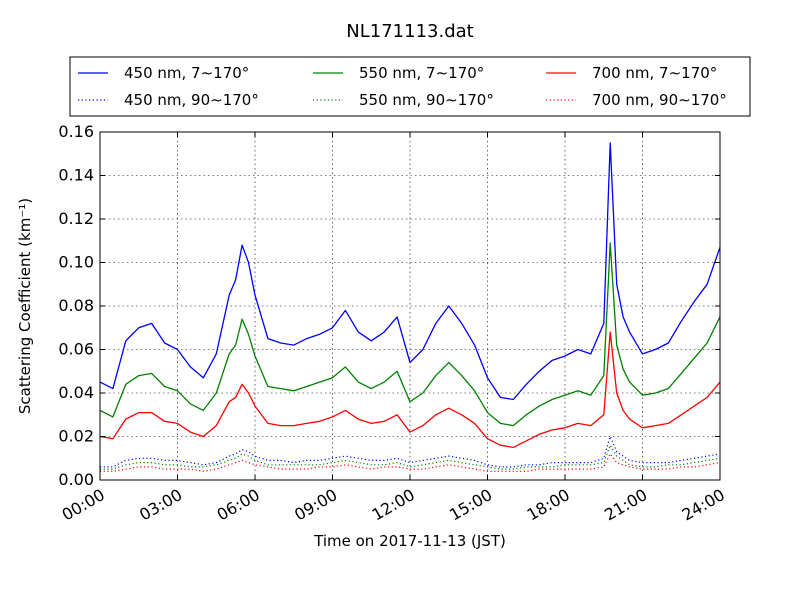 The height and width of the screenshot is (600, 800). Describe the element at coordinates (76, 131) in the screenshot. I see `y-tick-label: 0.16` at that location.